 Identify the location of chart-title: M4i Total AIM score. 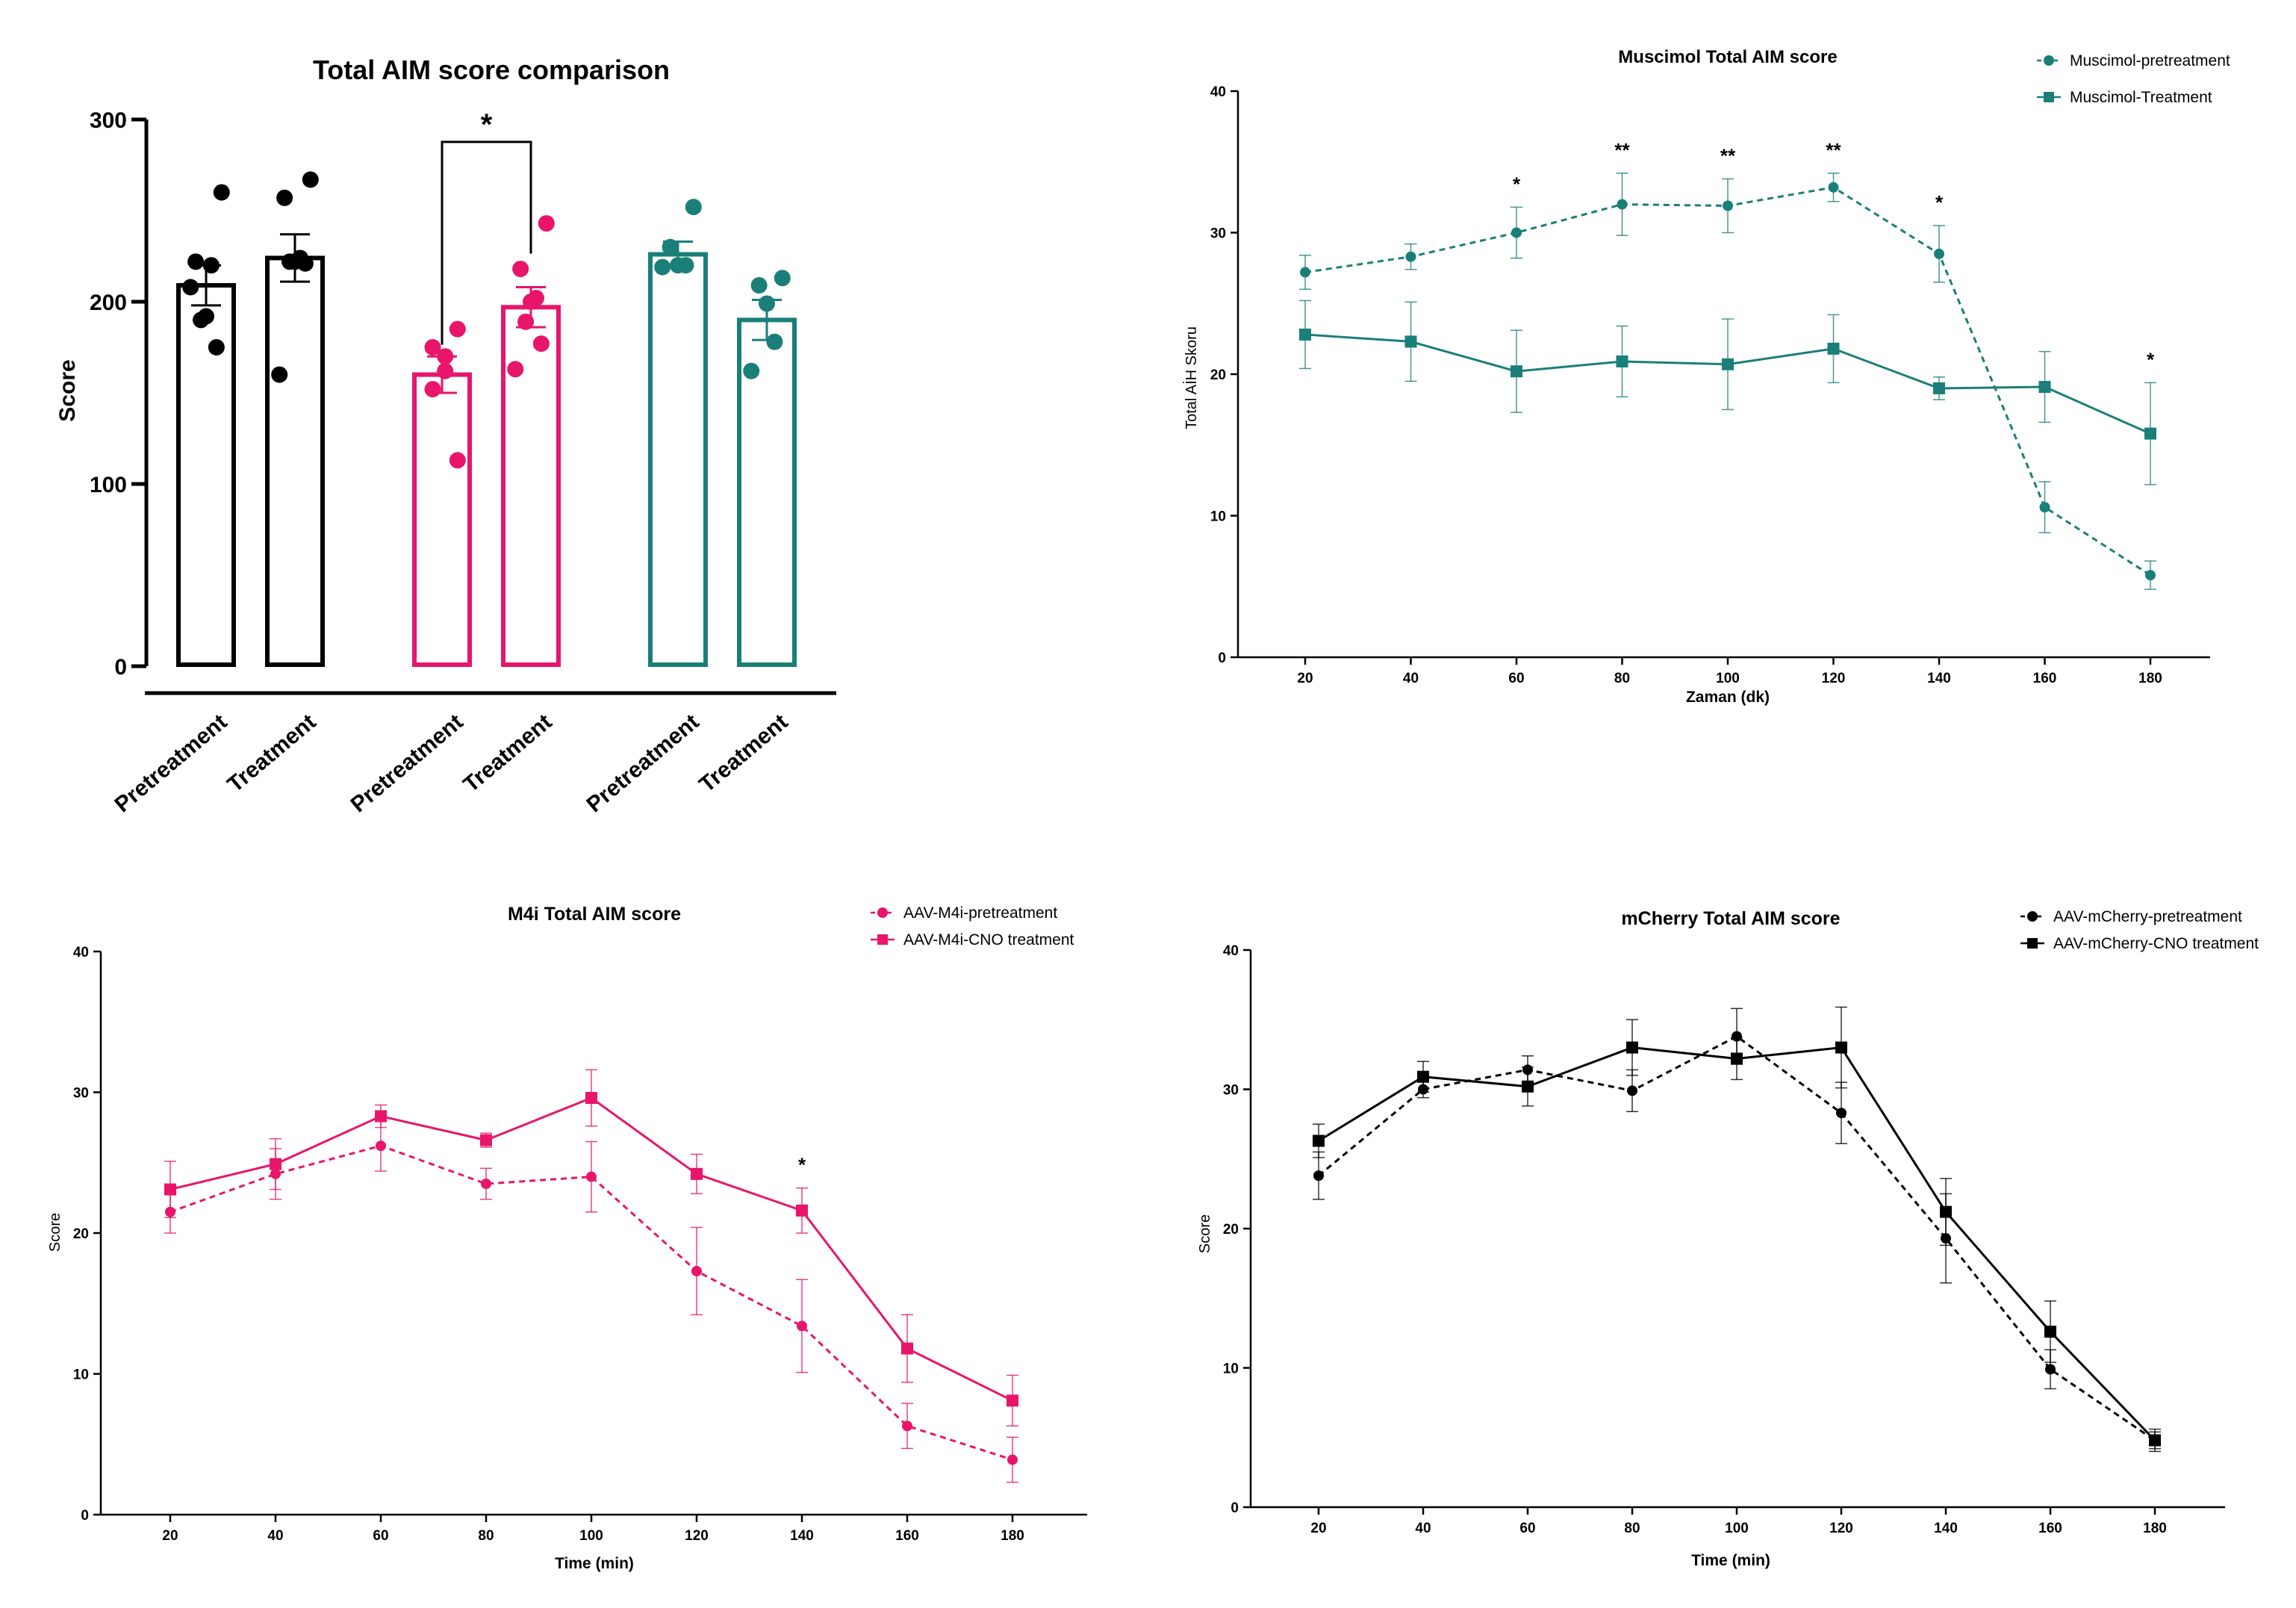
(594, 914).